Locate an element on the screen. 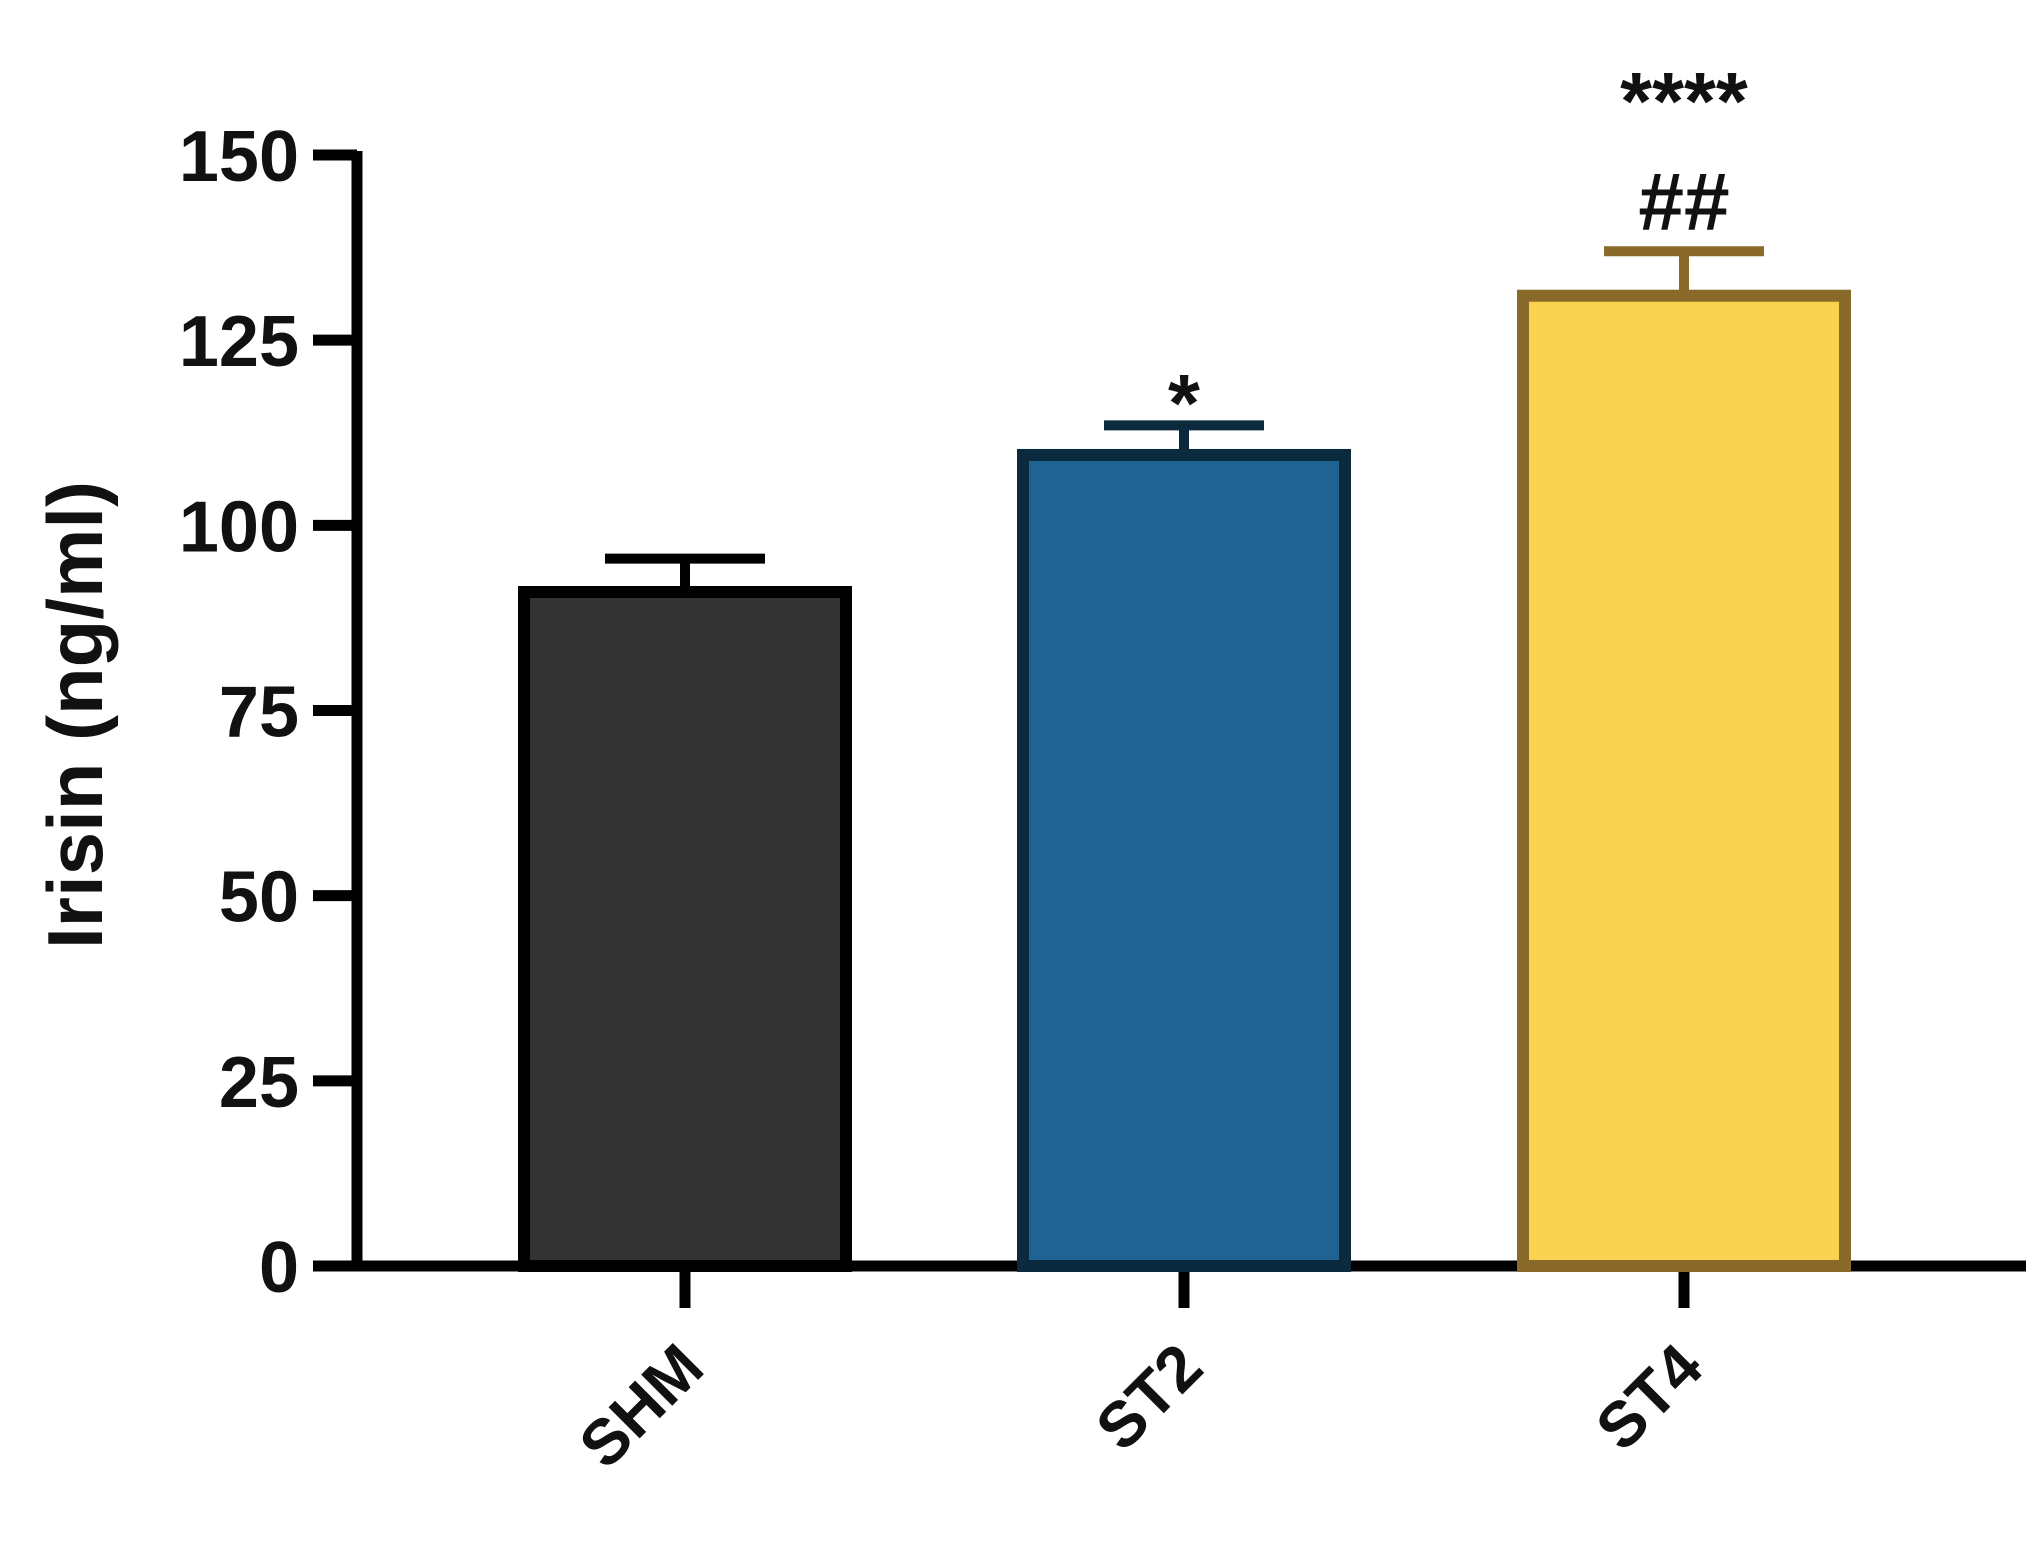 The image size is (2044, 1544). significance-mark-st2: * is located at coordinates (1184, 403).